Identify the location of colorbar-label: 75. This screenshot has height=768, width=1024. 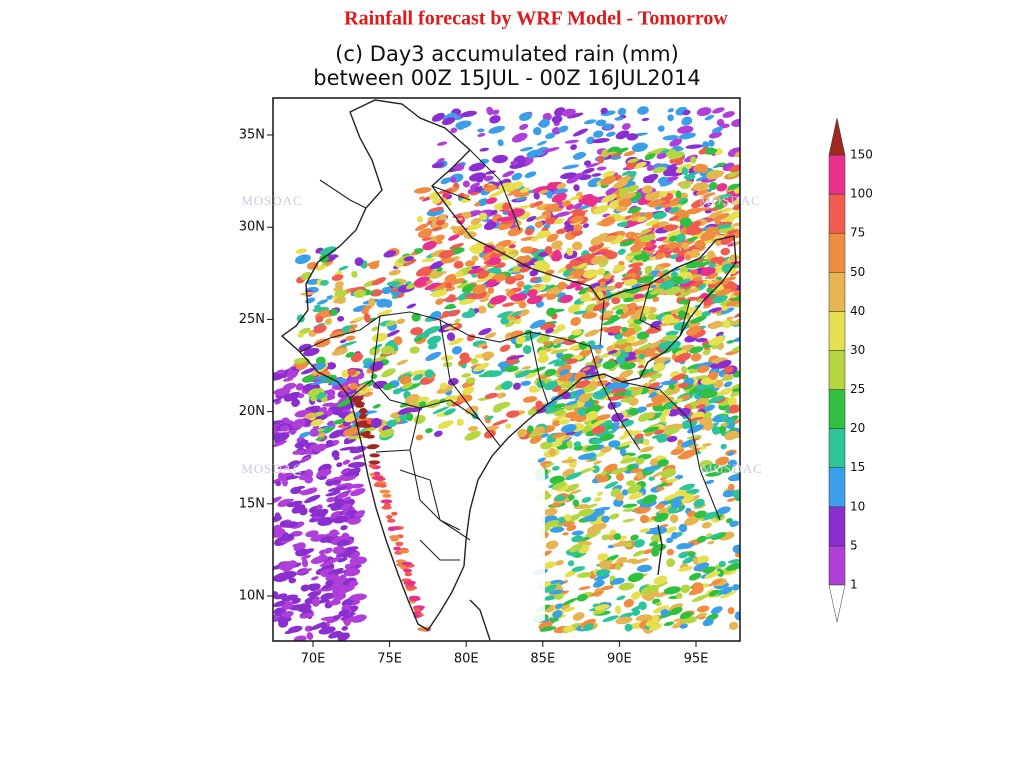
(857, 233).